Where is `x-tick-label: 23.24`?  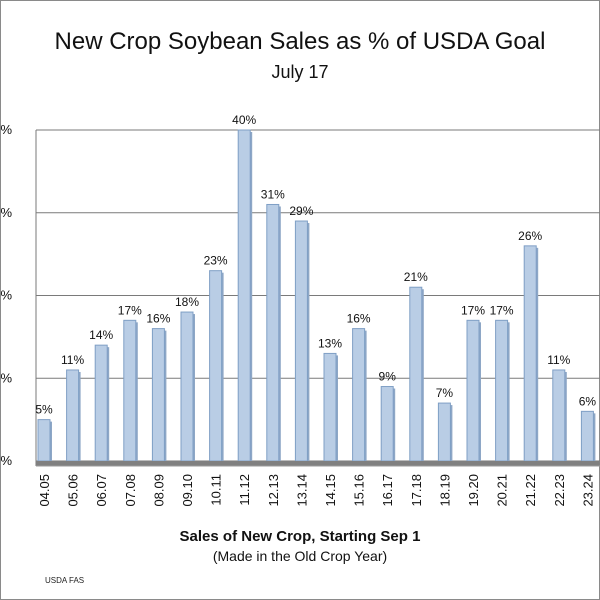
x-tick-label: 23.24 is located at coordinates (587, 490).